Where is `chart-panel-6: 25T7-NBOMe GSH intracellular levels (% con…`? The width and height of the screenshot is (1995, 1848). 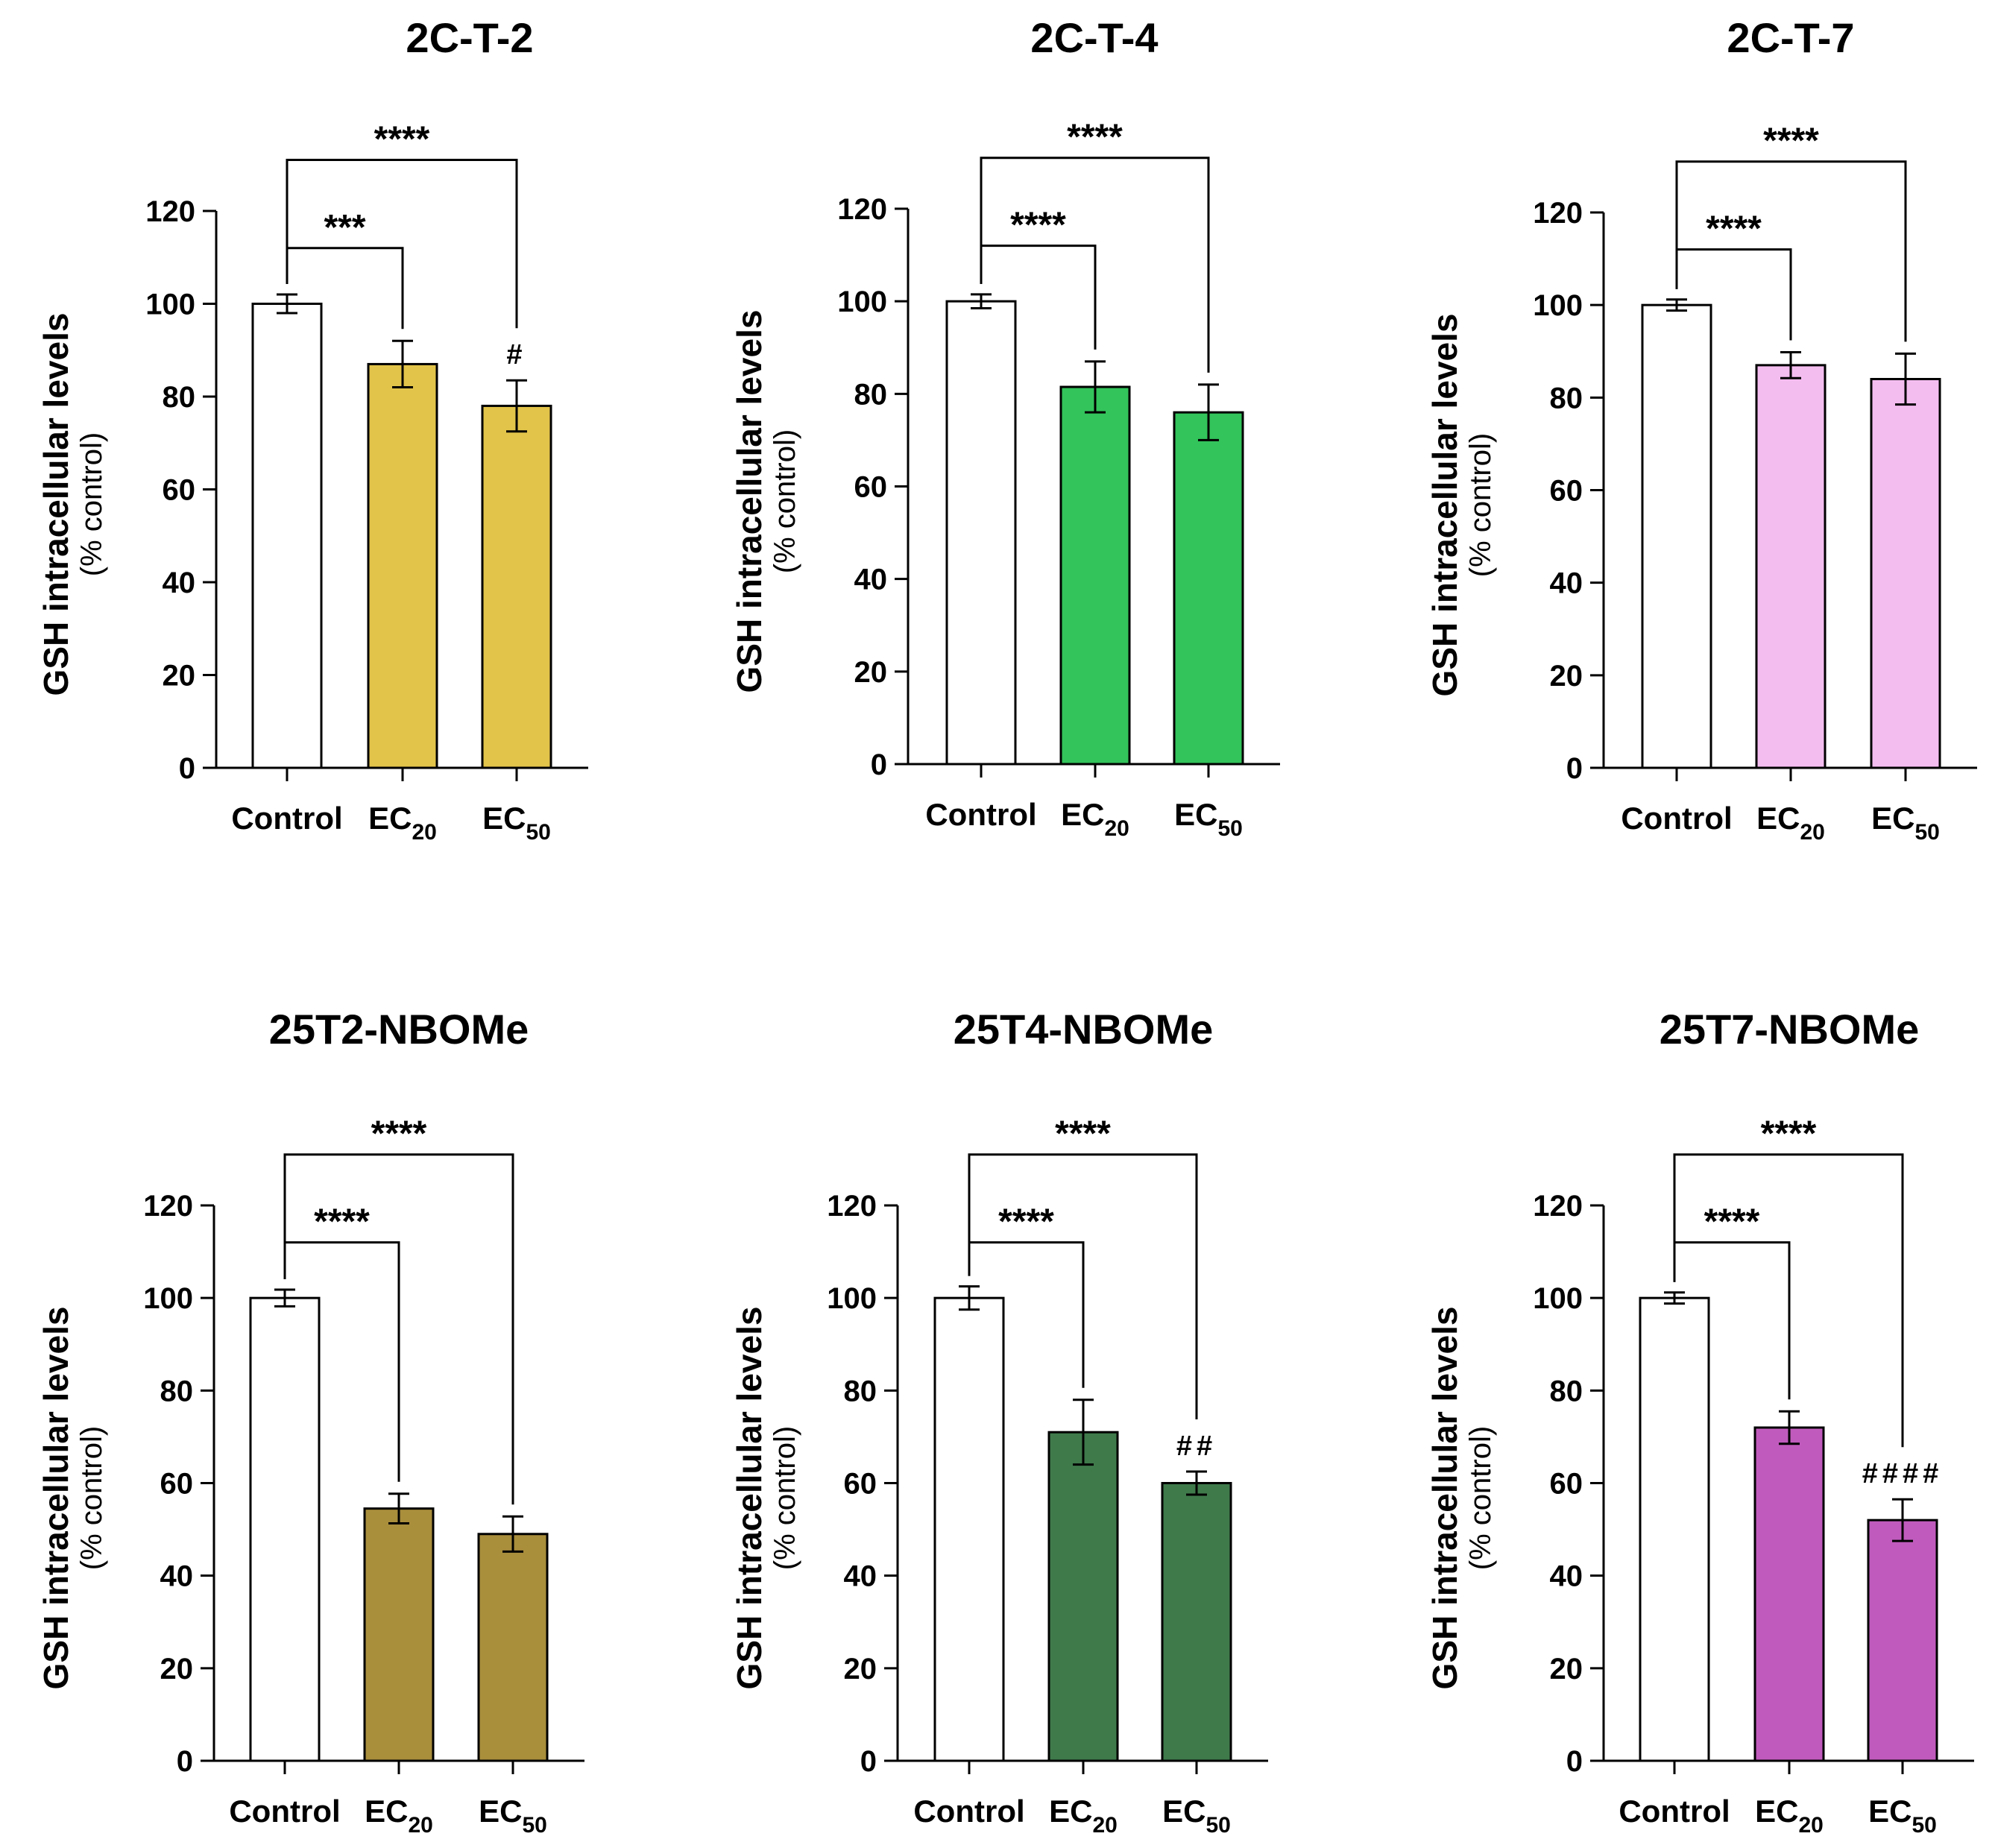 chart-panel-6: 25T7-NBOMe GSH intracellular levels (% con… is located at coordinates (1699, 1422).